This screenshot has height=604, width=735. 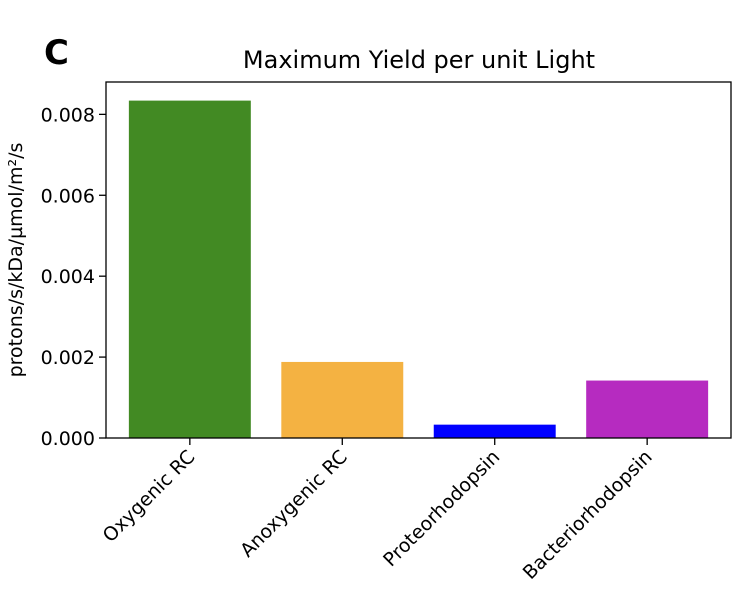 I want to click on y-tick-label: 0.006, so click(x=68, y=196).